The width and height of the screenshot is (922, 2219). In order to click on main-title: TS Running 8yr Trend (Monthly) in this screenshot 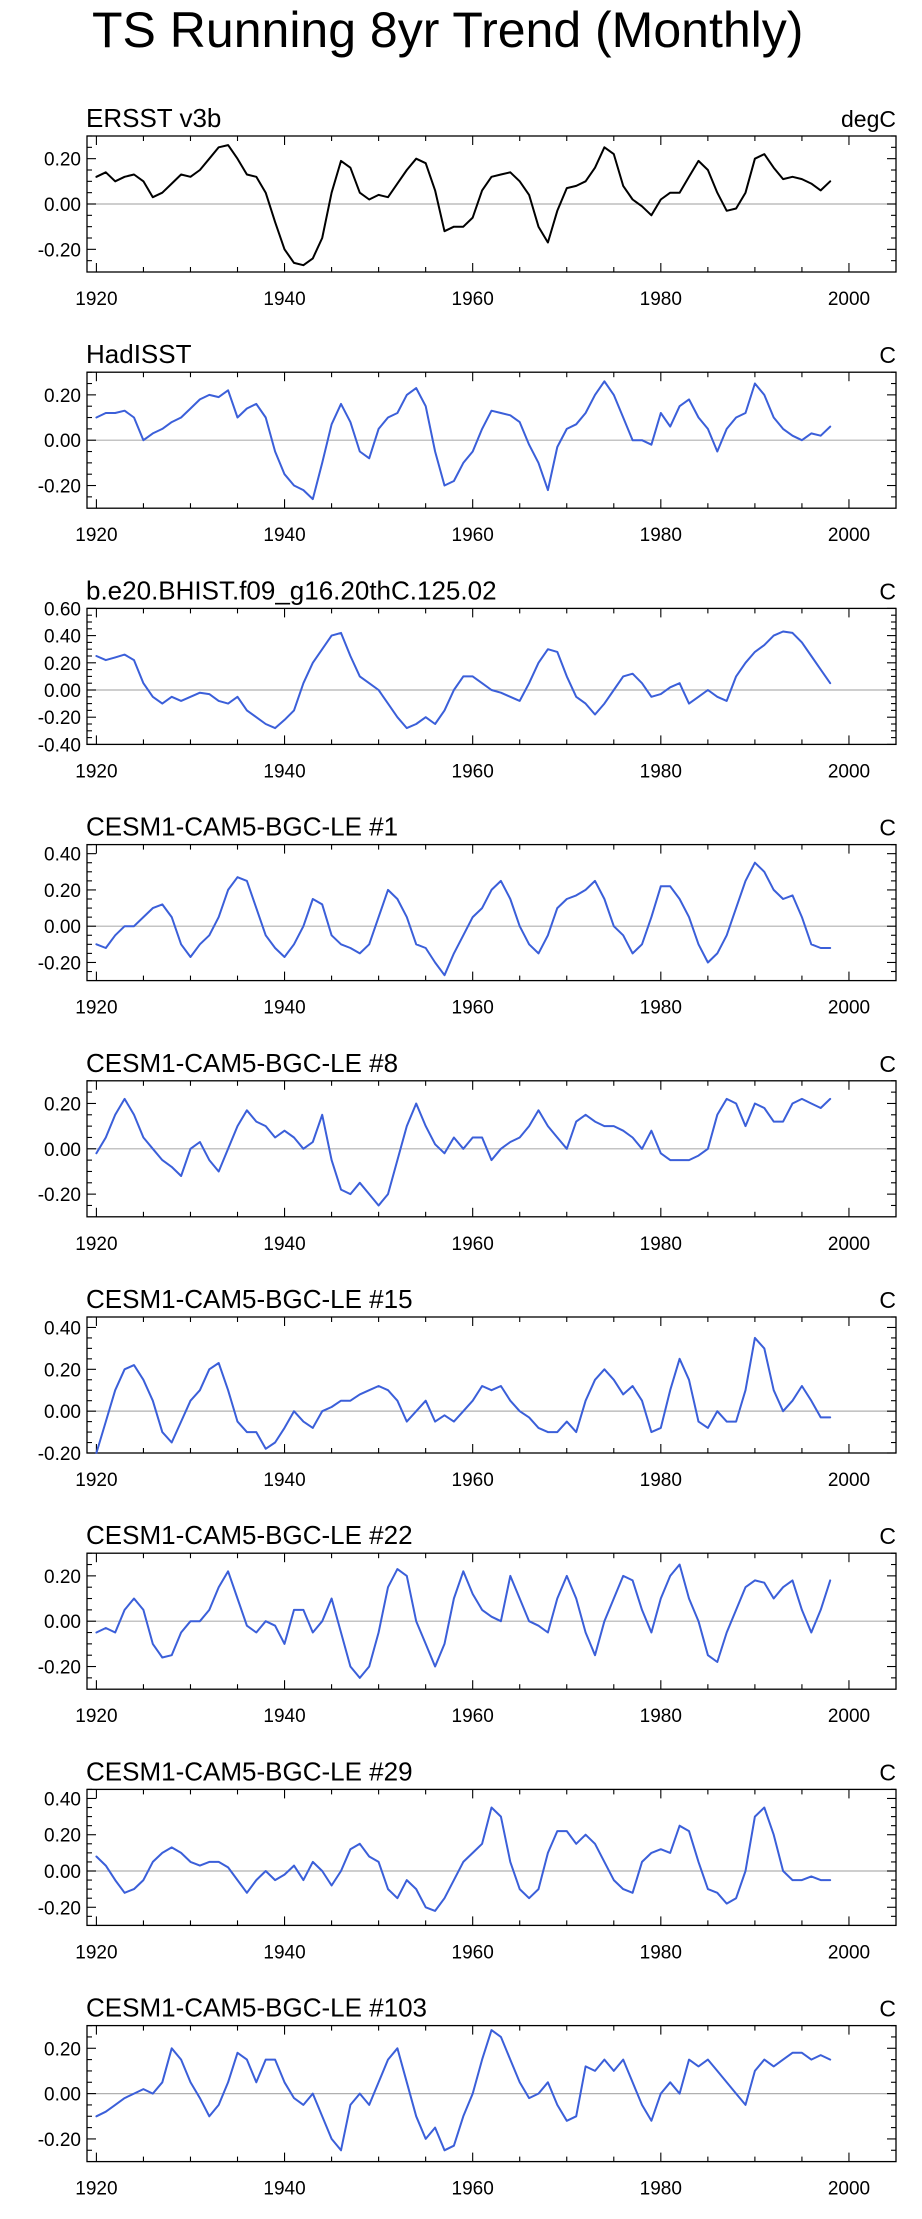, I will do `click(448, 30)`.